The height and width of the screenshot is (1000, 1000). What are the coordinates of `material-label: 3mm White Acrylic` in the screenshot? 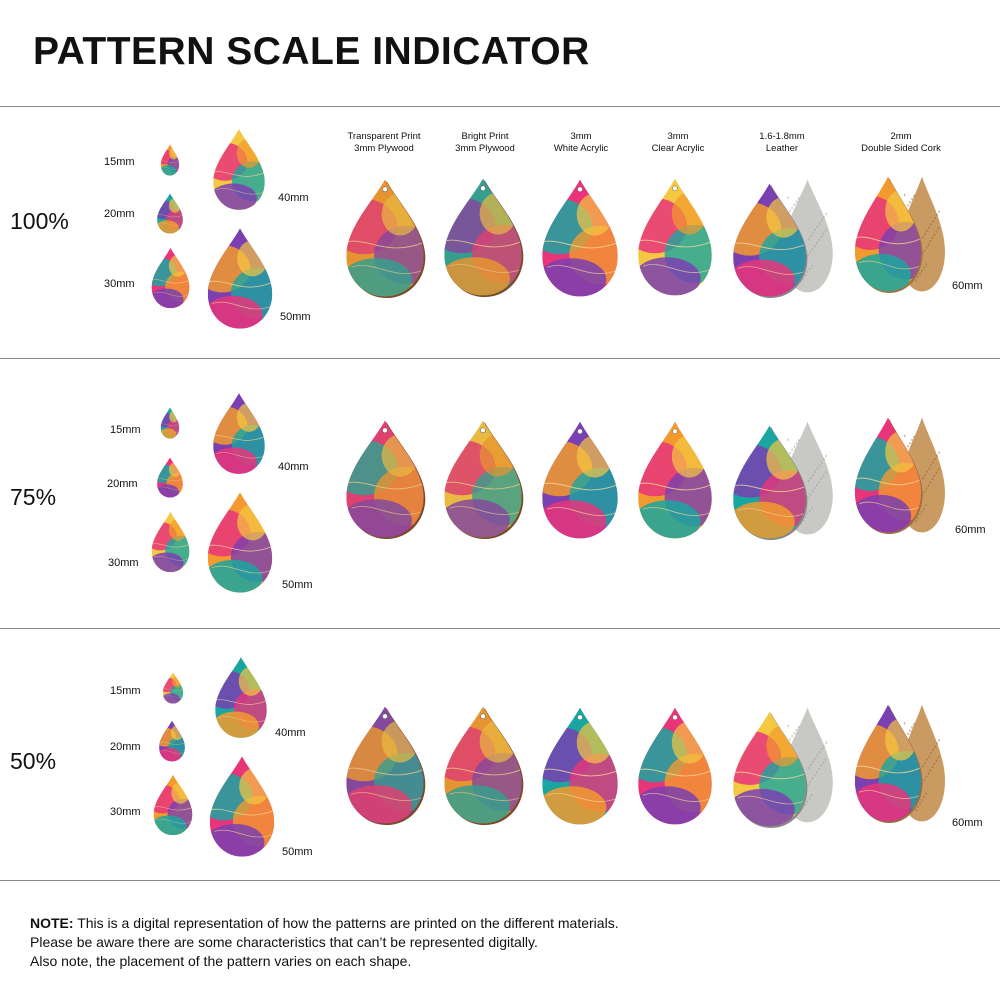 It's located at (581, 142).